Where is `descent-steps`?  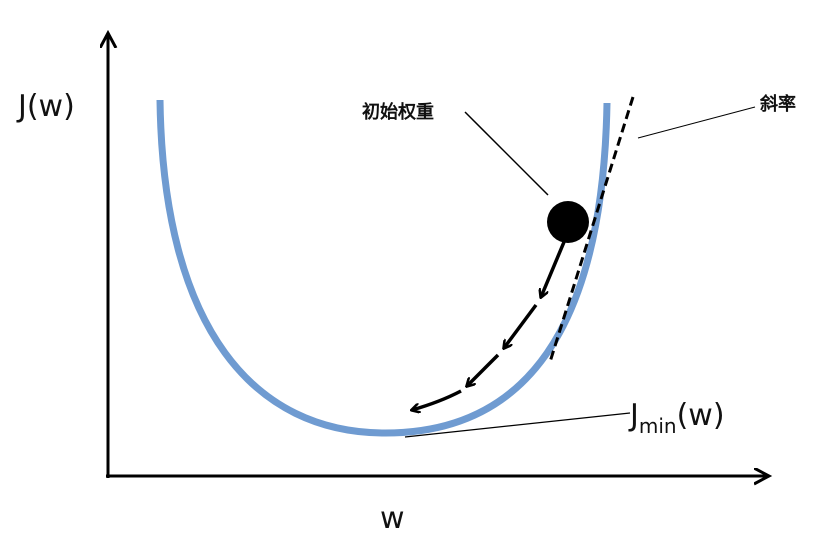 descent-steps is located at coordinates (489, 325).